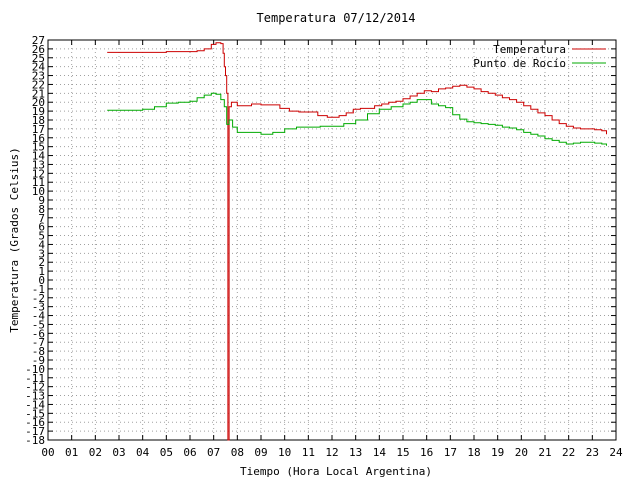  Describe the element at coordinates (39, 67) in the screenshot. I see `y-tick-label: 24` at that location.